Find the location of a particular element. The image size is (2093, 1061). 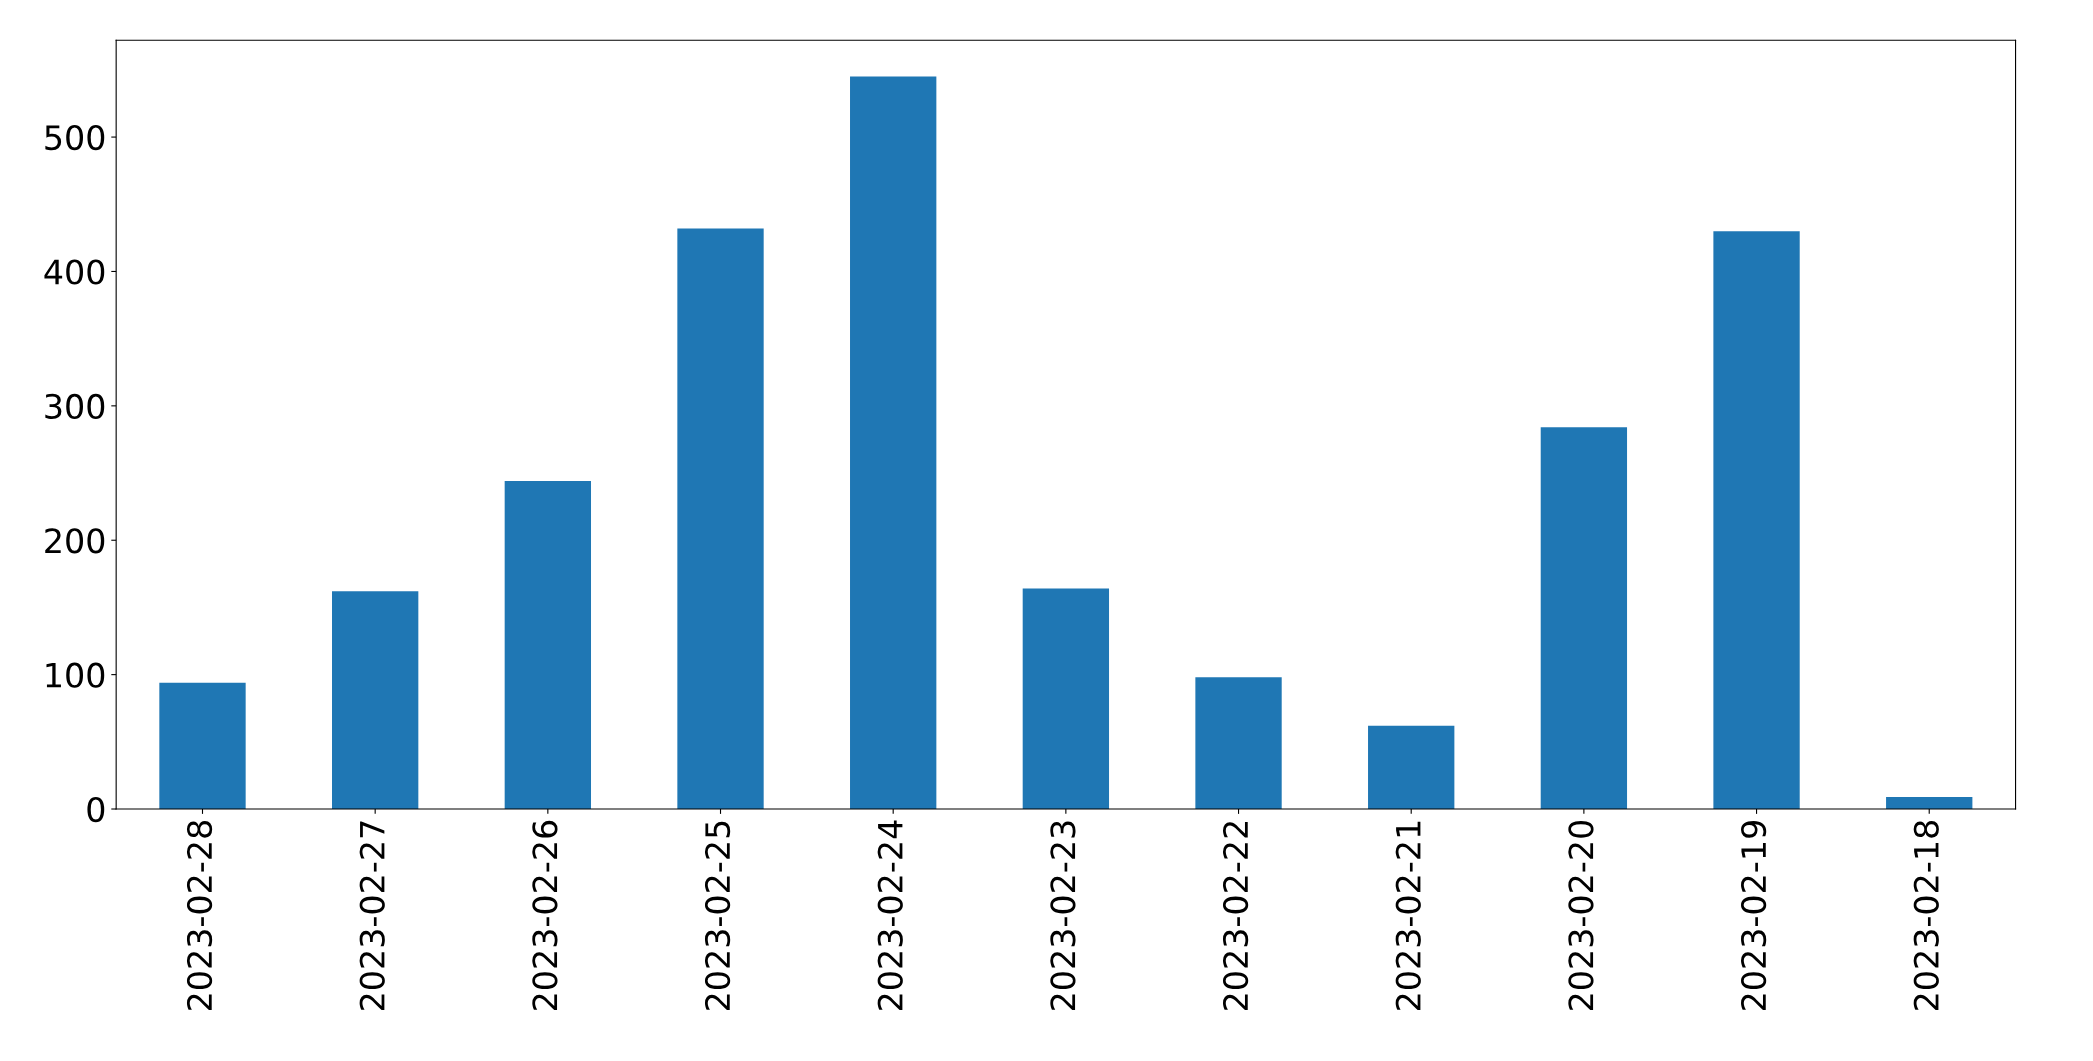

x-tick-label: 2023-02-25 is located at coordinates (717, 916).